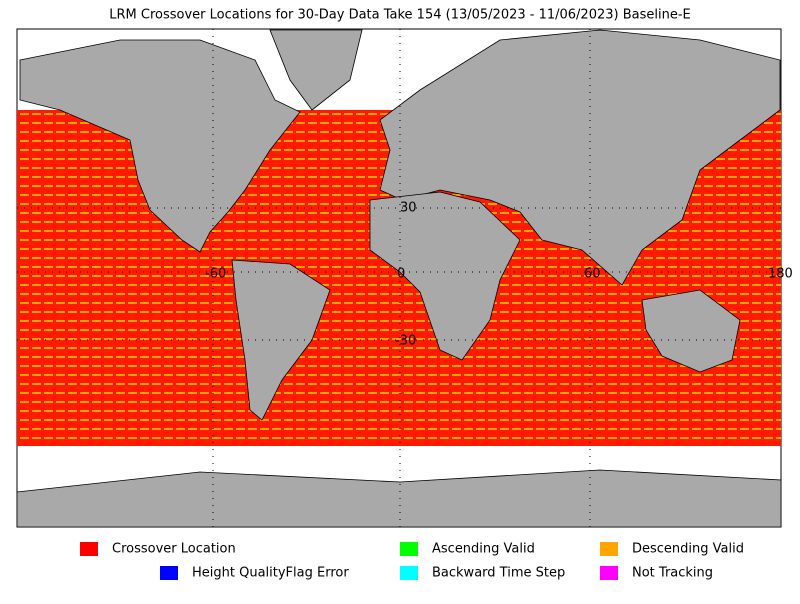 The height and width of the screenshot is (604, 800). I want to click on legend-label: Ascending Valid, so click(483, 549).